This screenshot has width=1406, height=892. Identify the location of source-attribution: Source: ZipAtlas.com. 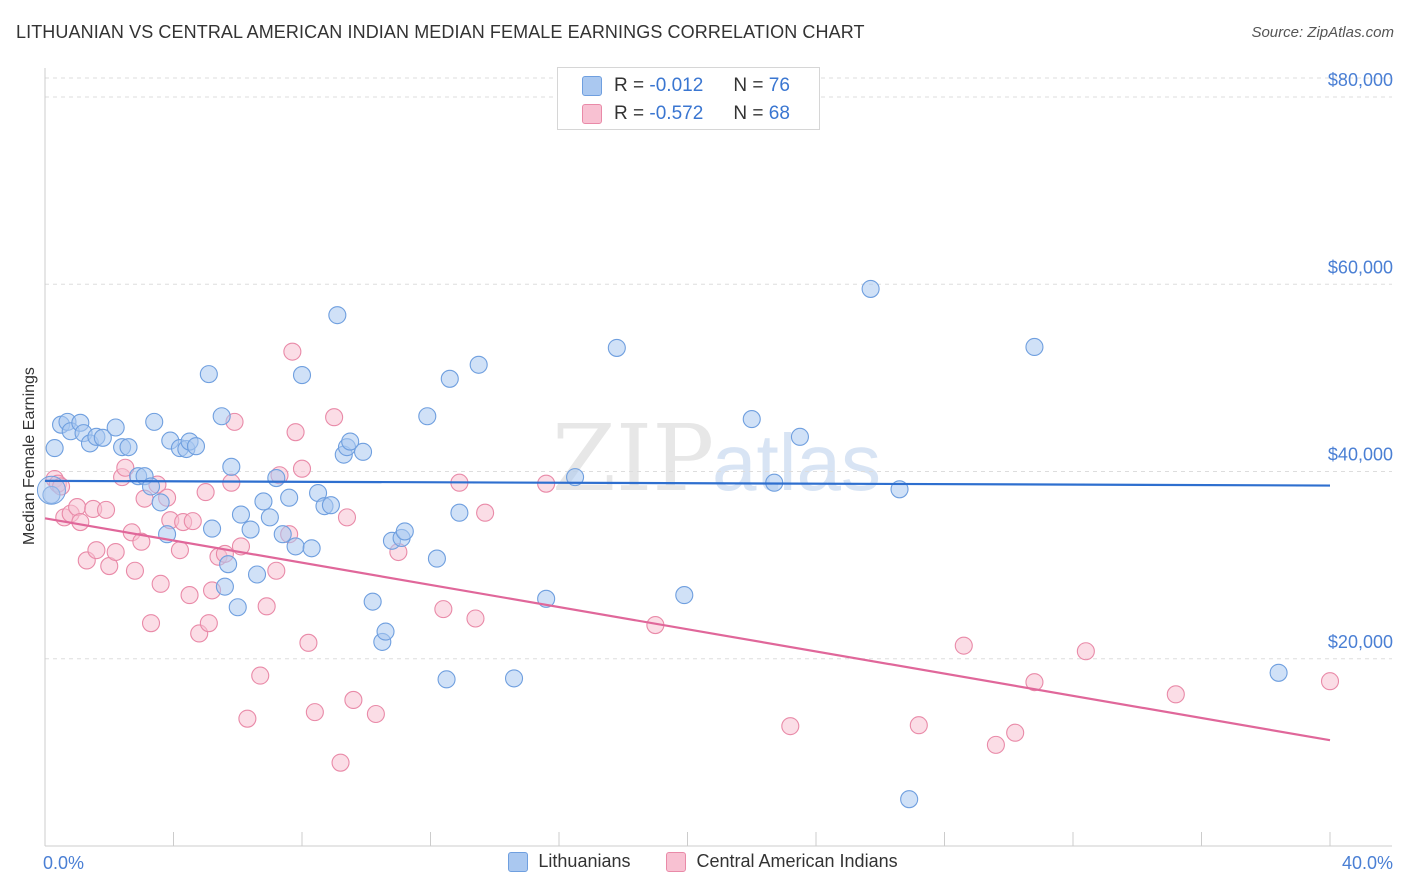
(1322, 32).